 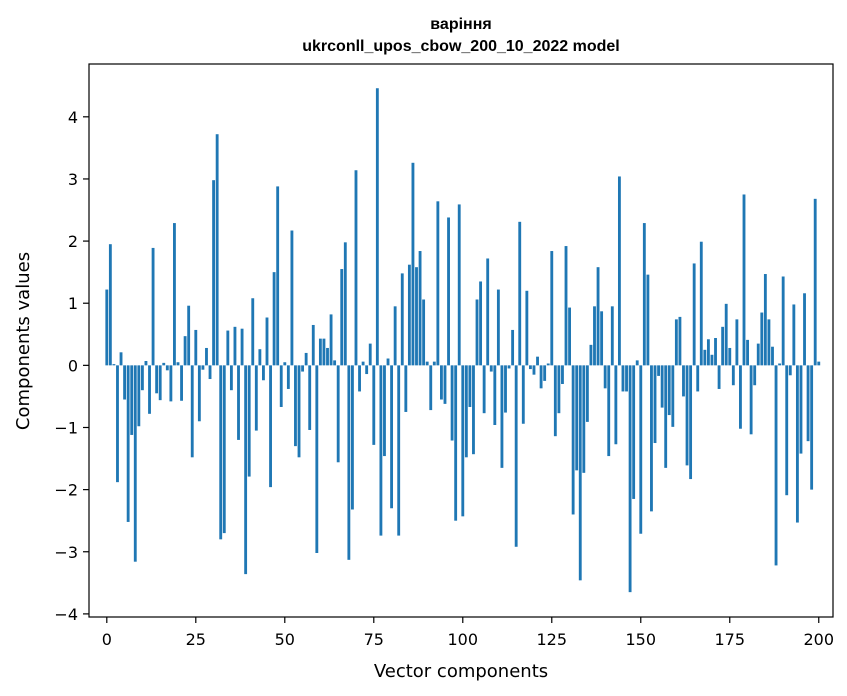 I want to click on y-axis-ticks: −4 −3 −2 −1 0 1 2 3 4, so click(x=71, y=366).